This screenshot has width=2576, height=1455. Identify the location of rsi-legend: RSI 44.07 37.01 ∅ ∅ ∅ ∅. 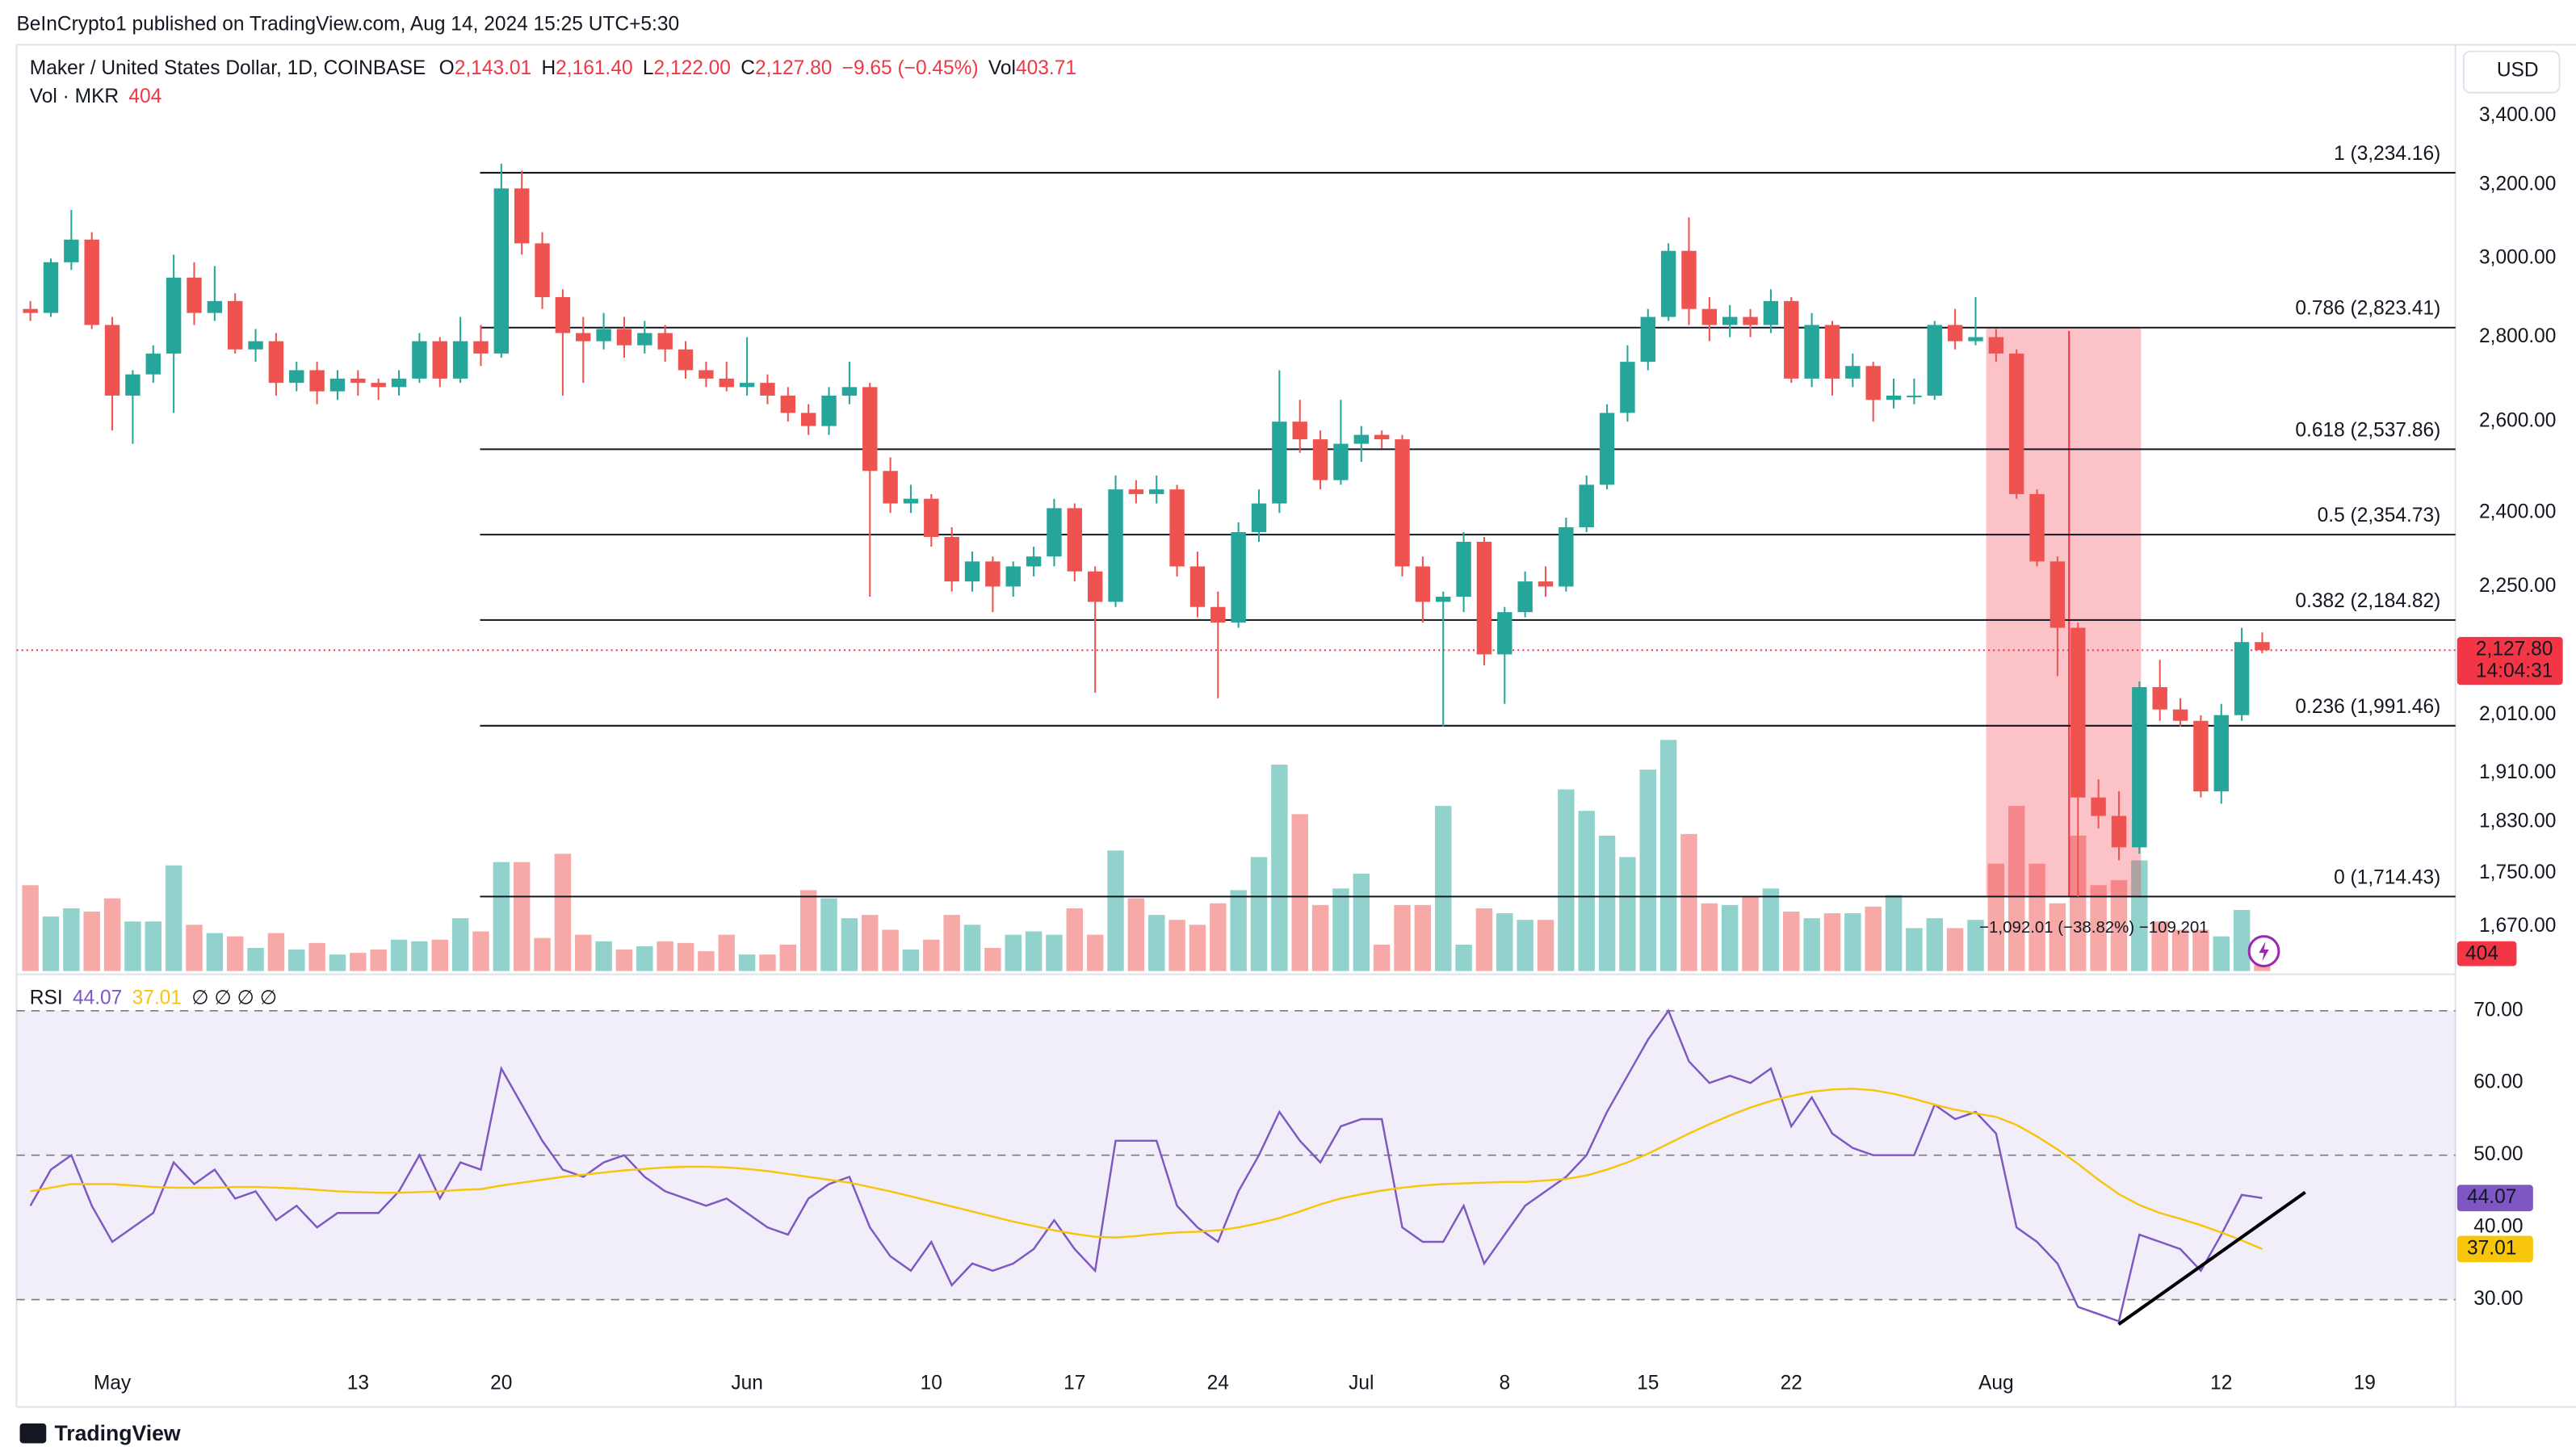
(153, 998).